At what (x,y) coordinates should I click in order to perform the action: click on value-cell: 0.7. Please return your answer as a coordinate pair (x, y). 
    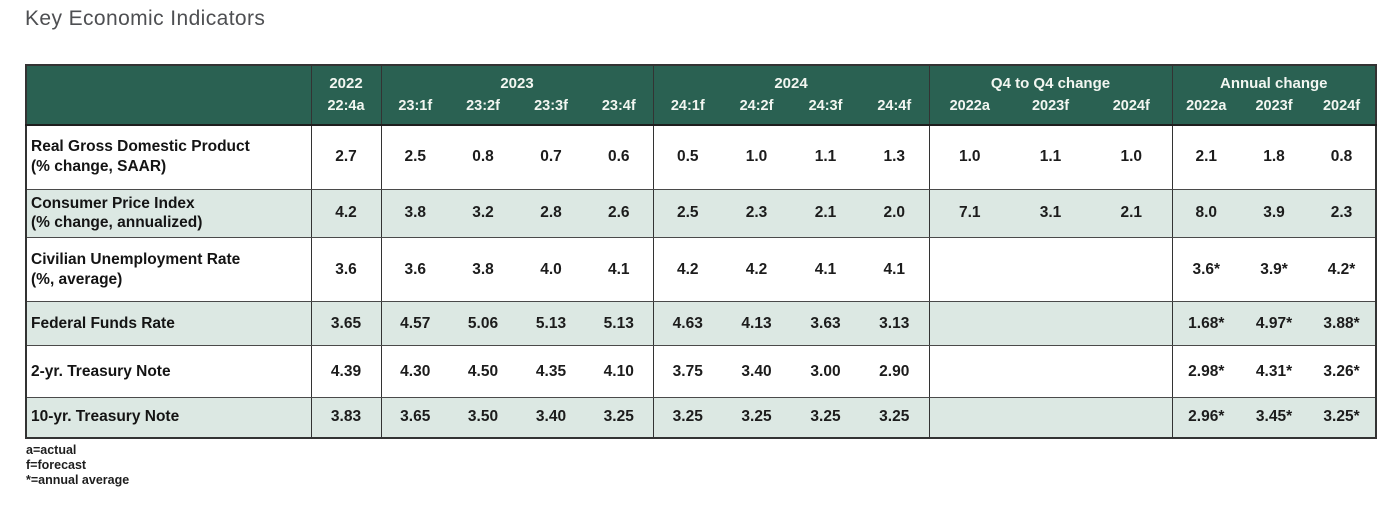
    Looking at the image, I should click on (551, 157).